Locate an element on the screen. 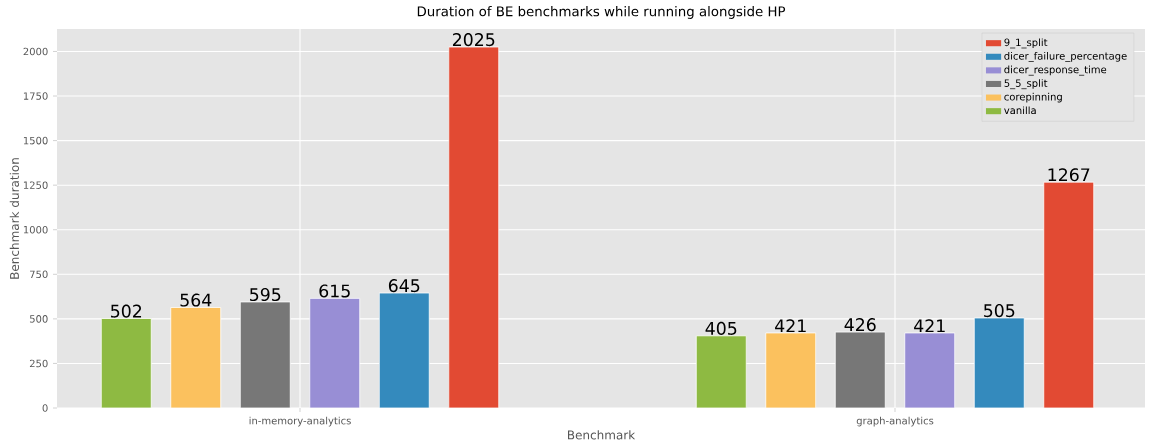 This screenshot has width=1149, height=443. data-label: 1267 is located at coordinates (1069, 175).